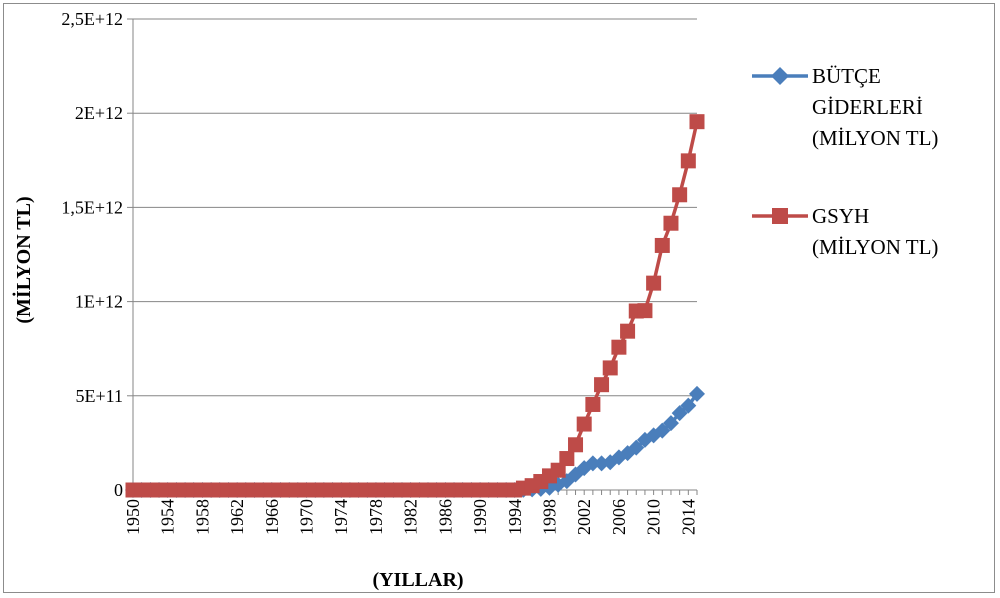 The height and width of the screenshot is (598, 1000). Describe the element at coordinates (515, 517) in the screenshot. I see `x-tick-label: 1994` at that location.